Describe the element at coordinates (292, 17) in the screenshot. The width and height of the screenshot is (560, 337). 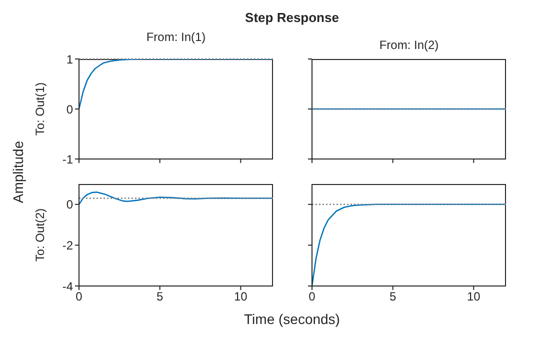
I see `text: Step Response` at that location.